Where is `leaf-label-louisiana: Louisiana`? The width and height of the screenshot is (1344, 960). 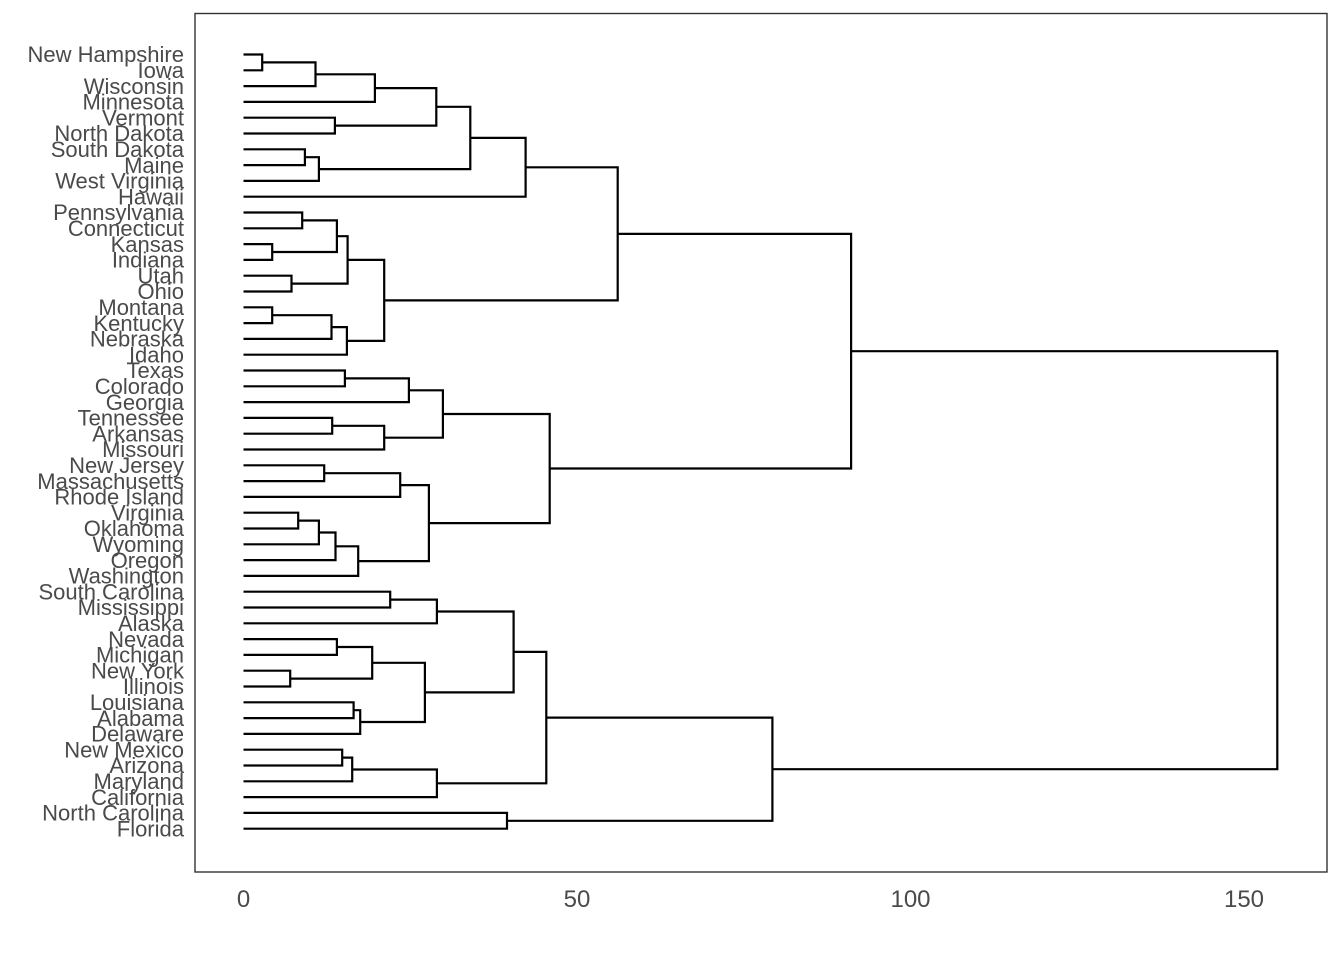
leaf-label-louisiana: Louisiana is located at coordinates (137, 702).